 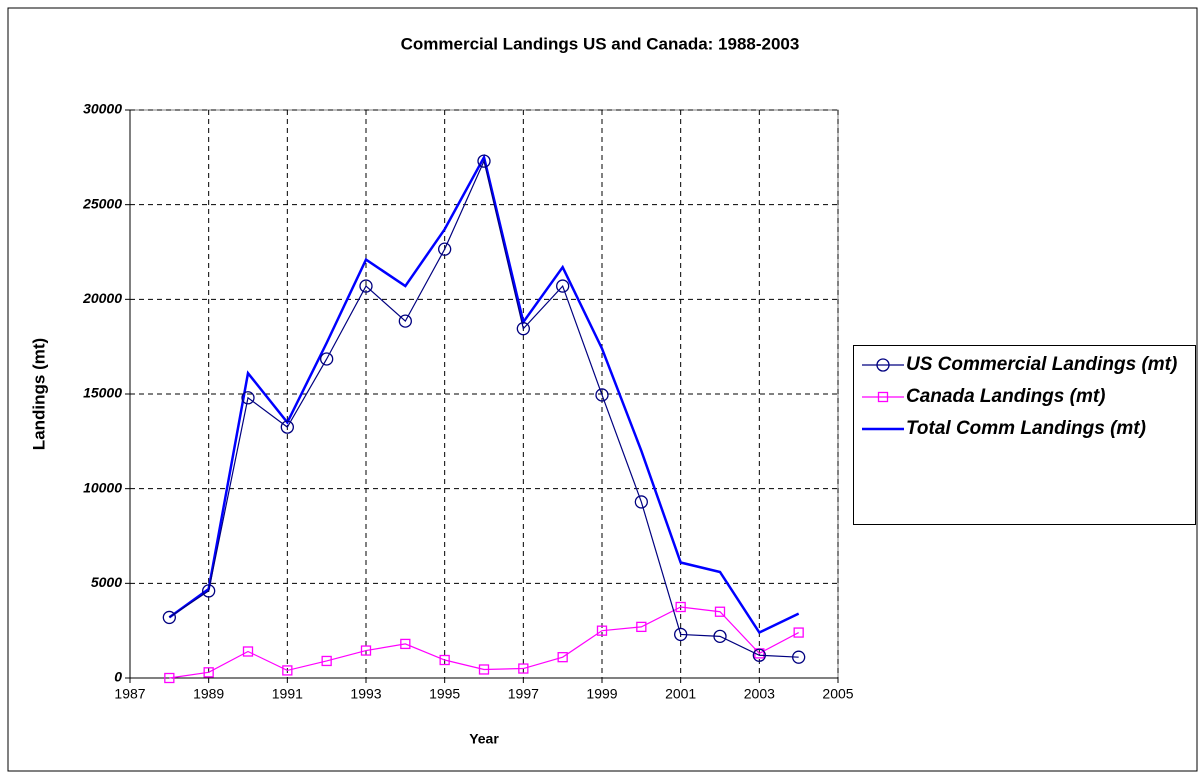 I want to click on legend-item: US Commercial Landings (mt), so click(x=1024, y=365).